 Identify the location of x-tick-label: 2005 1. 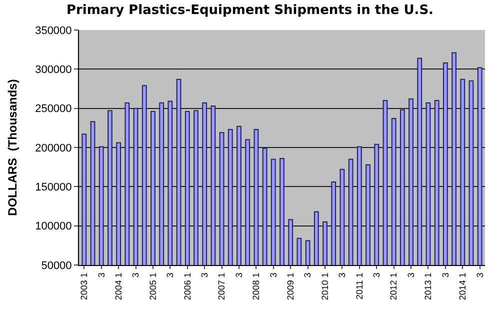
(153, 286).